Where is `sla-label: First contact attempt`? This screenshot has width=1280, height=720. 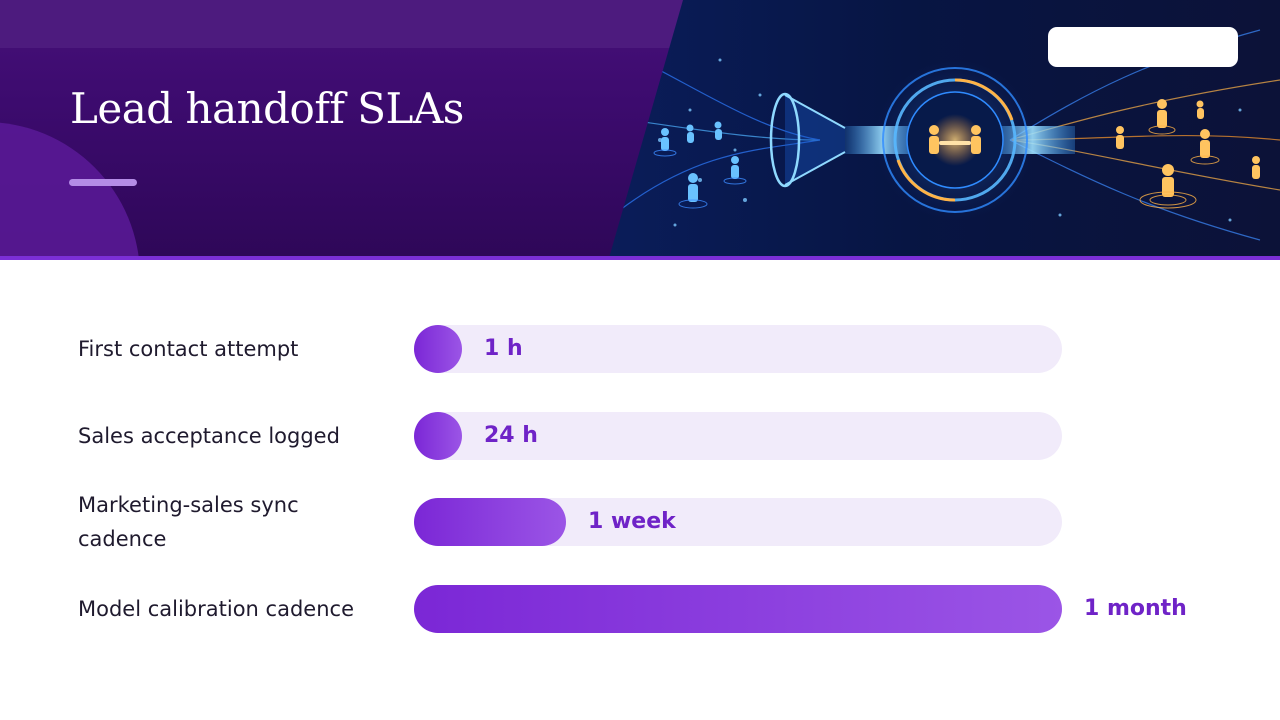 sla-label: First contact attempt is located at coordinates (188, 349).